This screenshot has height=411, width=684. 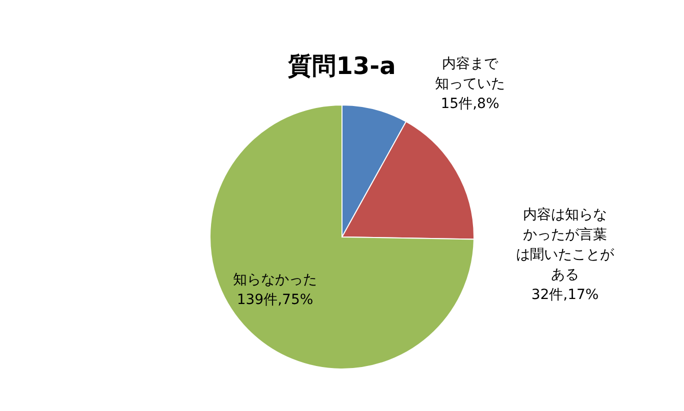 I want to click on slice-label: 知らなかった, so click(x=275, y=280).